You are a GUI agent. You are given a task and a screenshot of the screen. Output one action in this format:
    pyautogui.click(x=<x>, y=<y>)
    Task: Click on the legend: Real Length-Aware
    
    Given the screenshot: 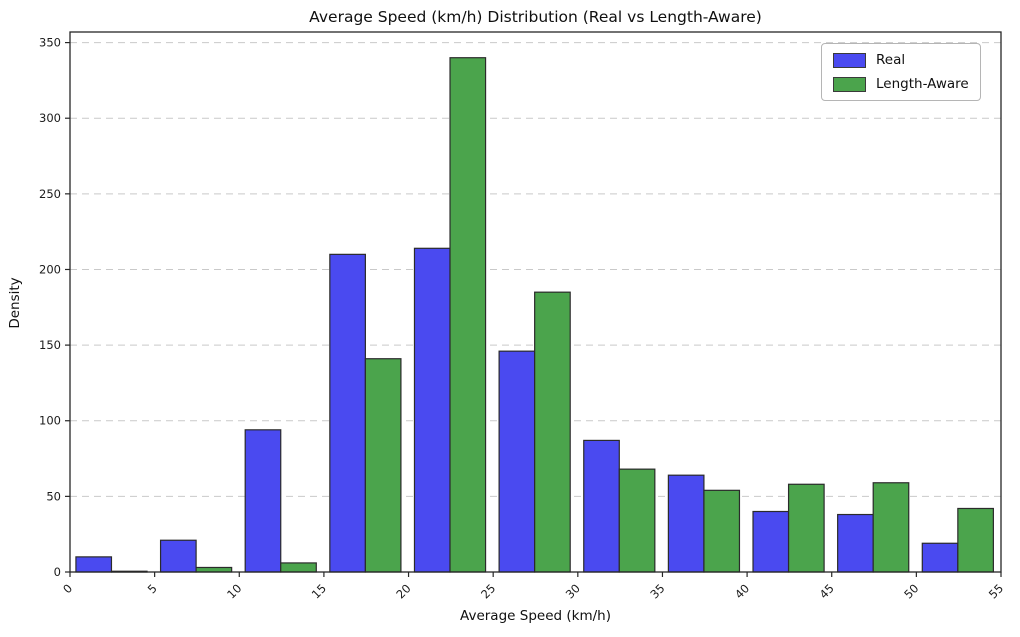 What is the action you would take?
    pyautogui.click(x=901, y=72)
    